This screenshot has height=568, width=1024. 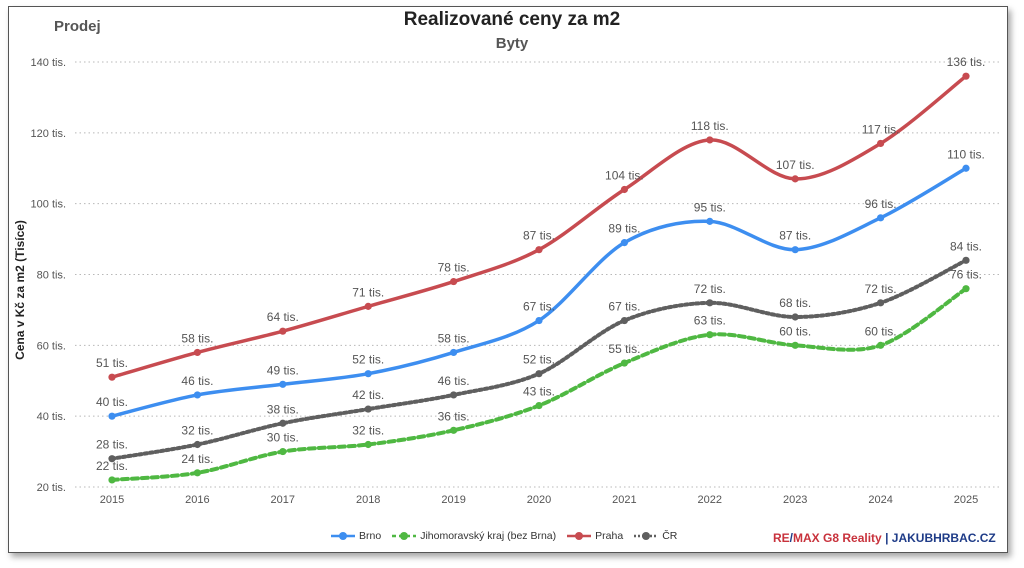 I want to click on x-tick-label: 2016, so click(x=197, y=500).